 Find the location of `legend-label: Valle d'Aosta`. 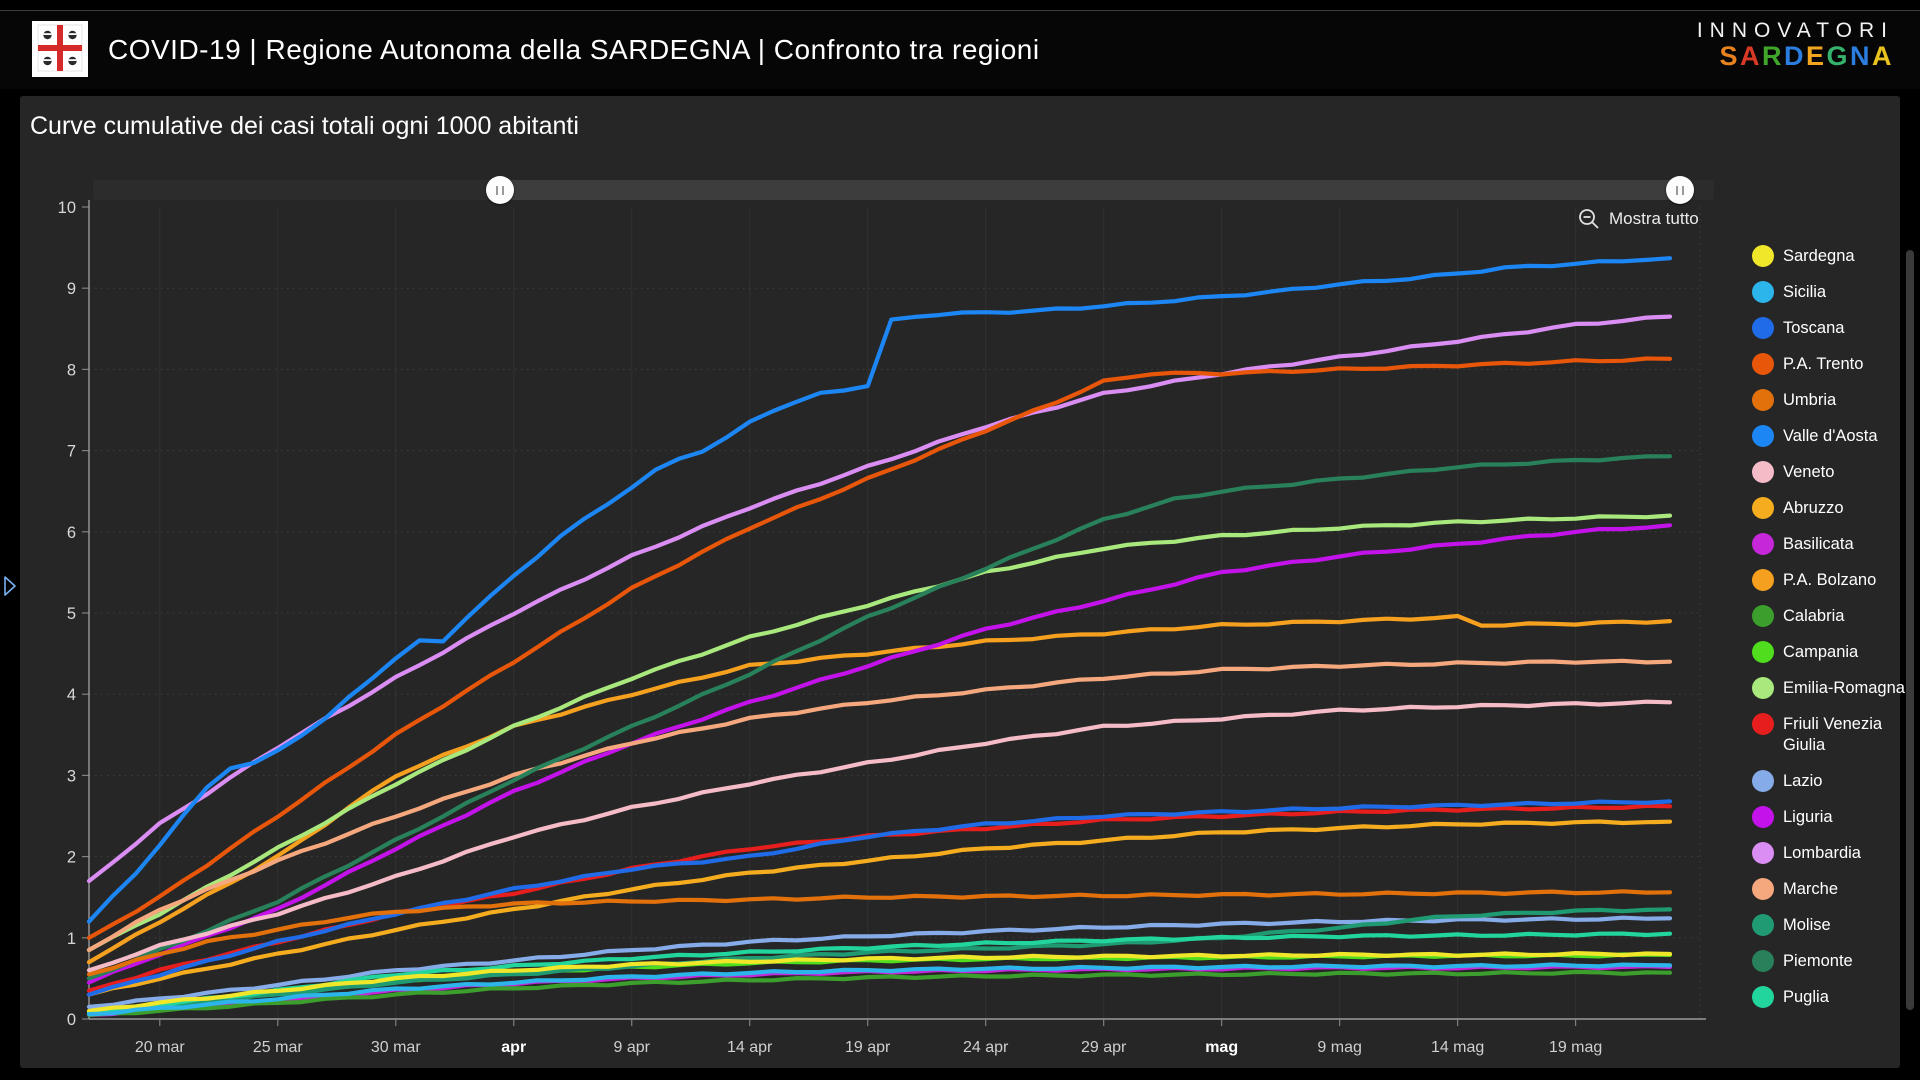

legend-label: Valle d'Aosta is located at coordinates (1830, 436).